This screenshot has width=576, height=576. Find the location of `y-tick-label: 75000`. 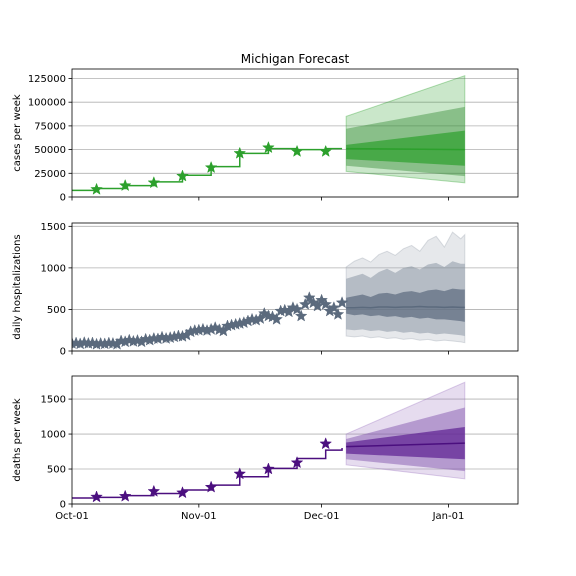

y-tick-label: 75000 is located at coordinates (50, 126).